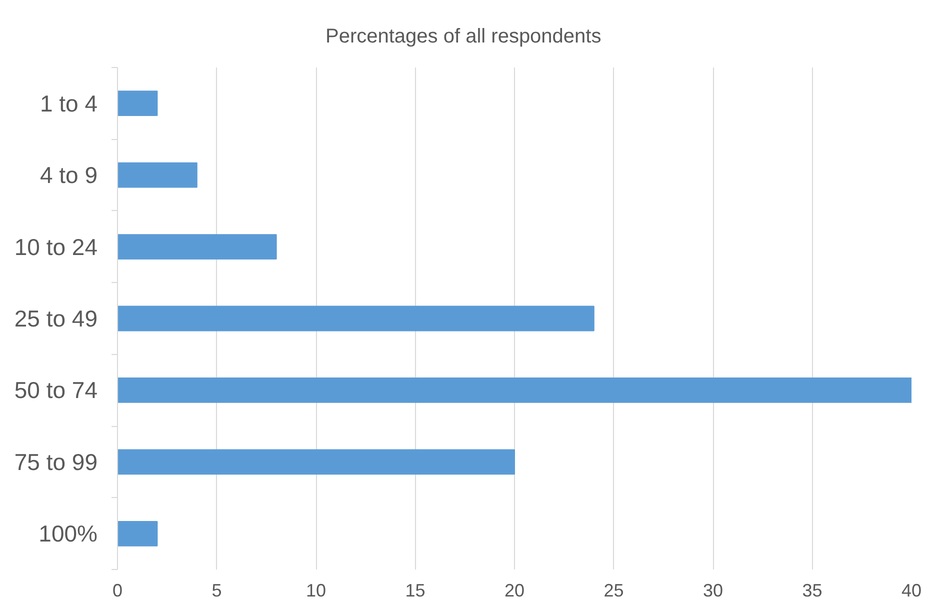  I want to click on x-tick-label: 35, so click(812, 590).